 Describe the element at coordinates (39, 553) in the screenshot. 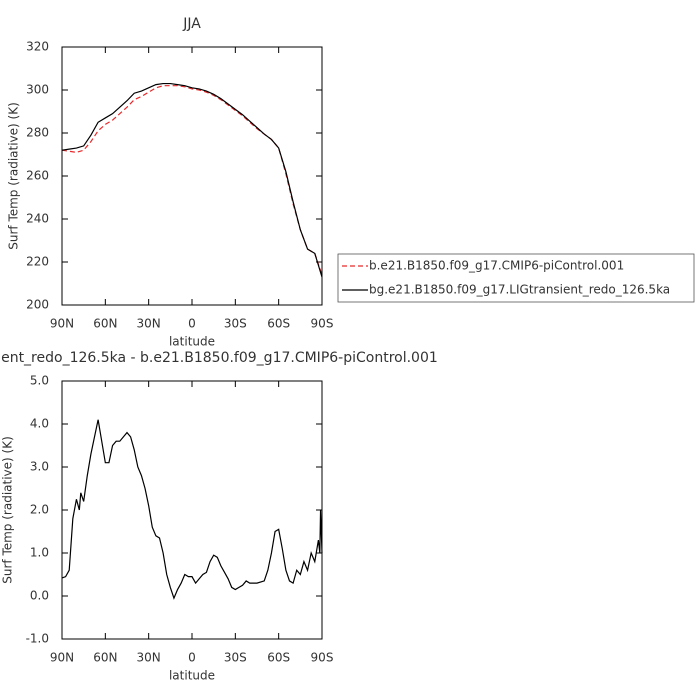

I see `y-tick-label: 1.0` at that location.